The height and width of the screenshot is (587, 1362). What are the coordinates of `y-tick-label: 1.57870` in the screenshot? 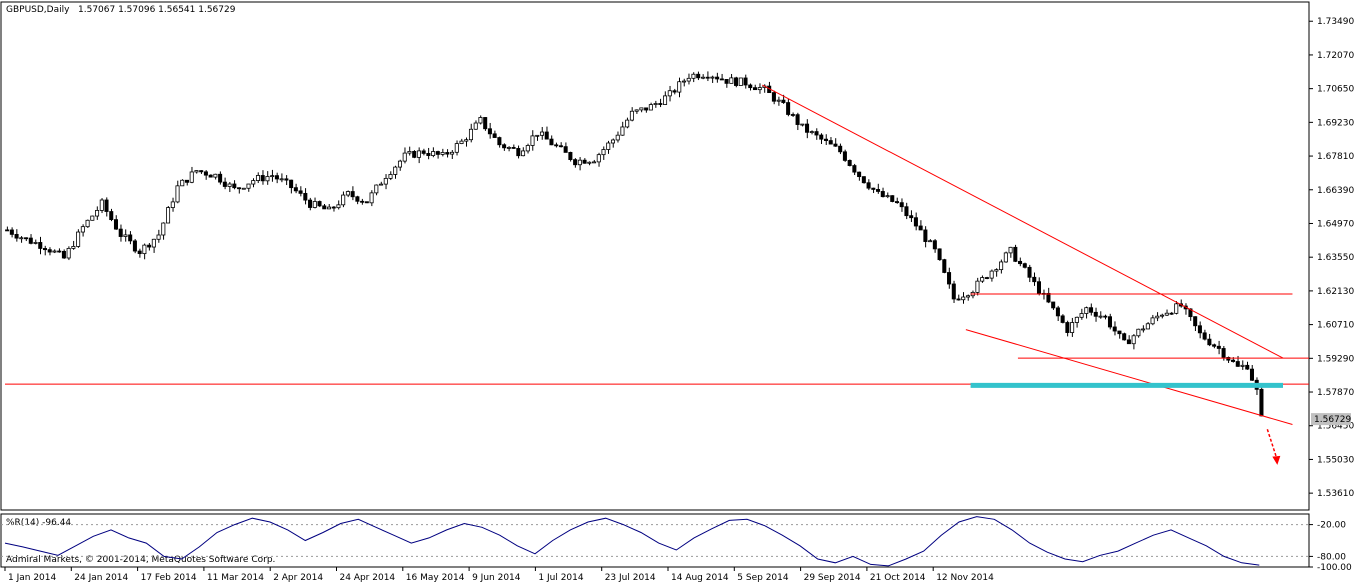 It's located at (1335, 393).